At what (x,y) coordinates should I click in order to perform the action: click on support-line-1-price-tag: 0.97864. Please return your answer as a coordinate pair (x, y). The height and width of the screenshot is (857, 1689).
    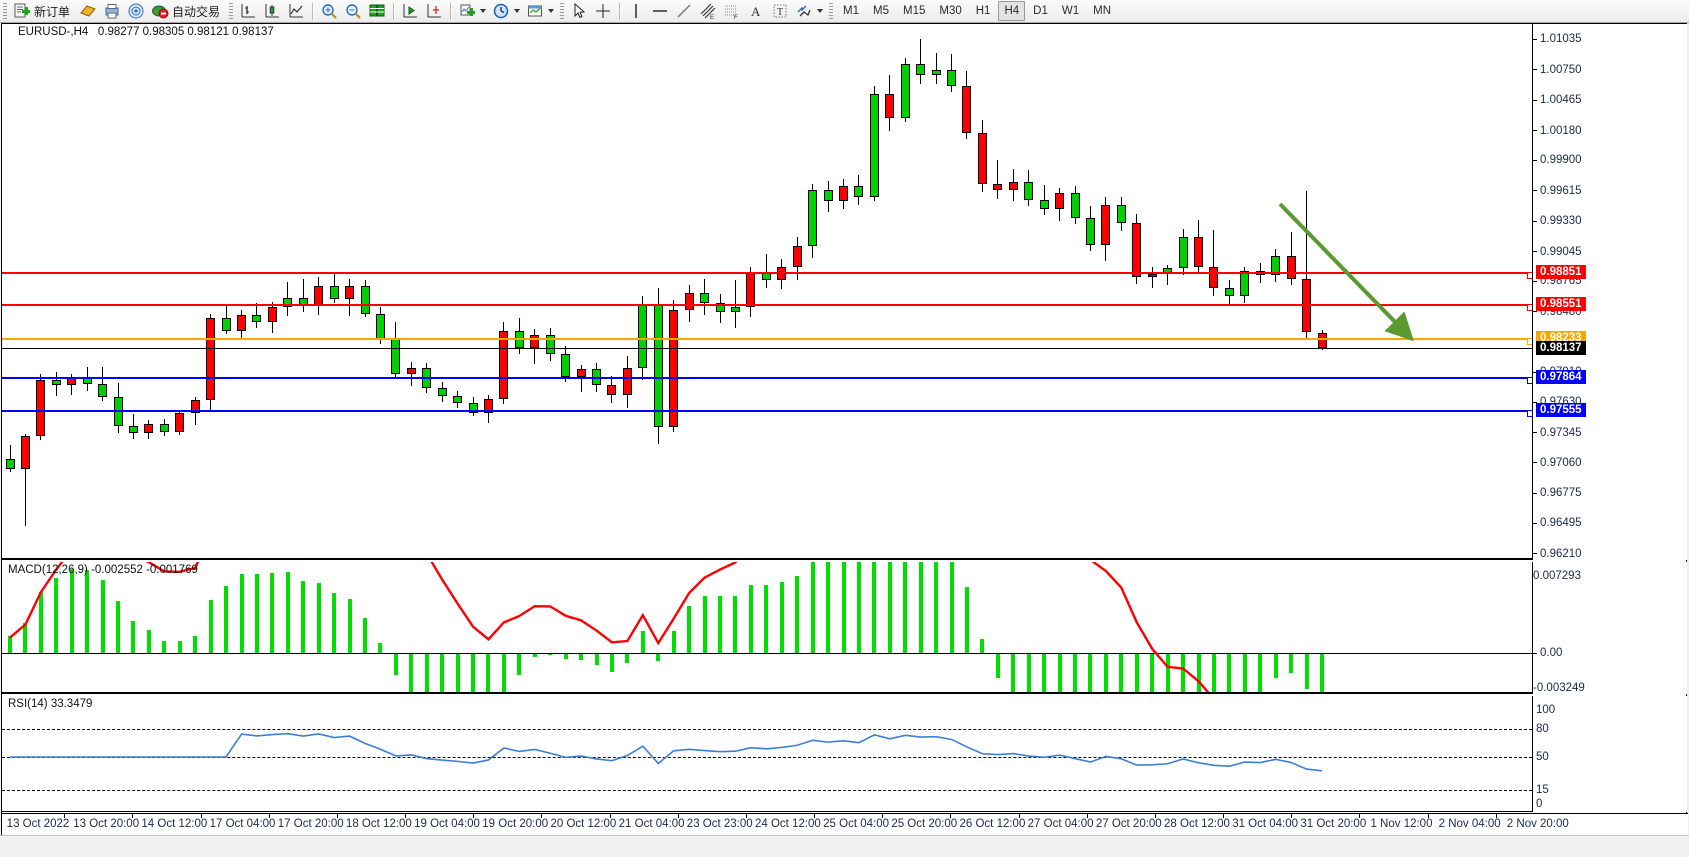
    Looking at the image, I should click on (1561, 377).